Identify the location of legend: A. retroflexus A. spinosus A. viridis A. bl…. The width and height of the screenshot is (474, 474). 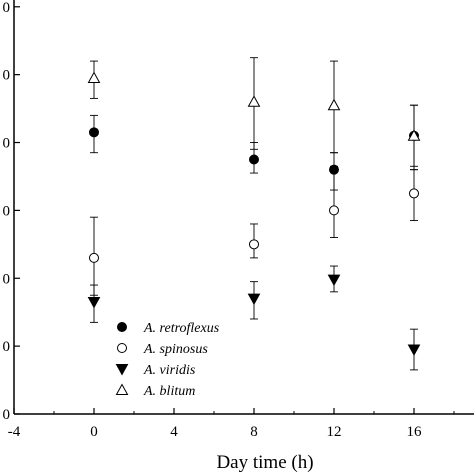
(167, 360).